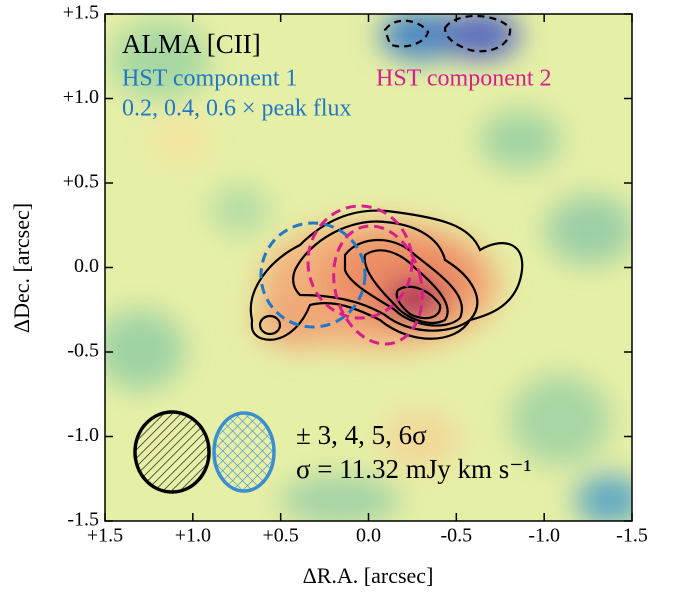 This screenshot has width=673, height=595. I want to click on y-tick-label: -1.0, so click(83, 435).